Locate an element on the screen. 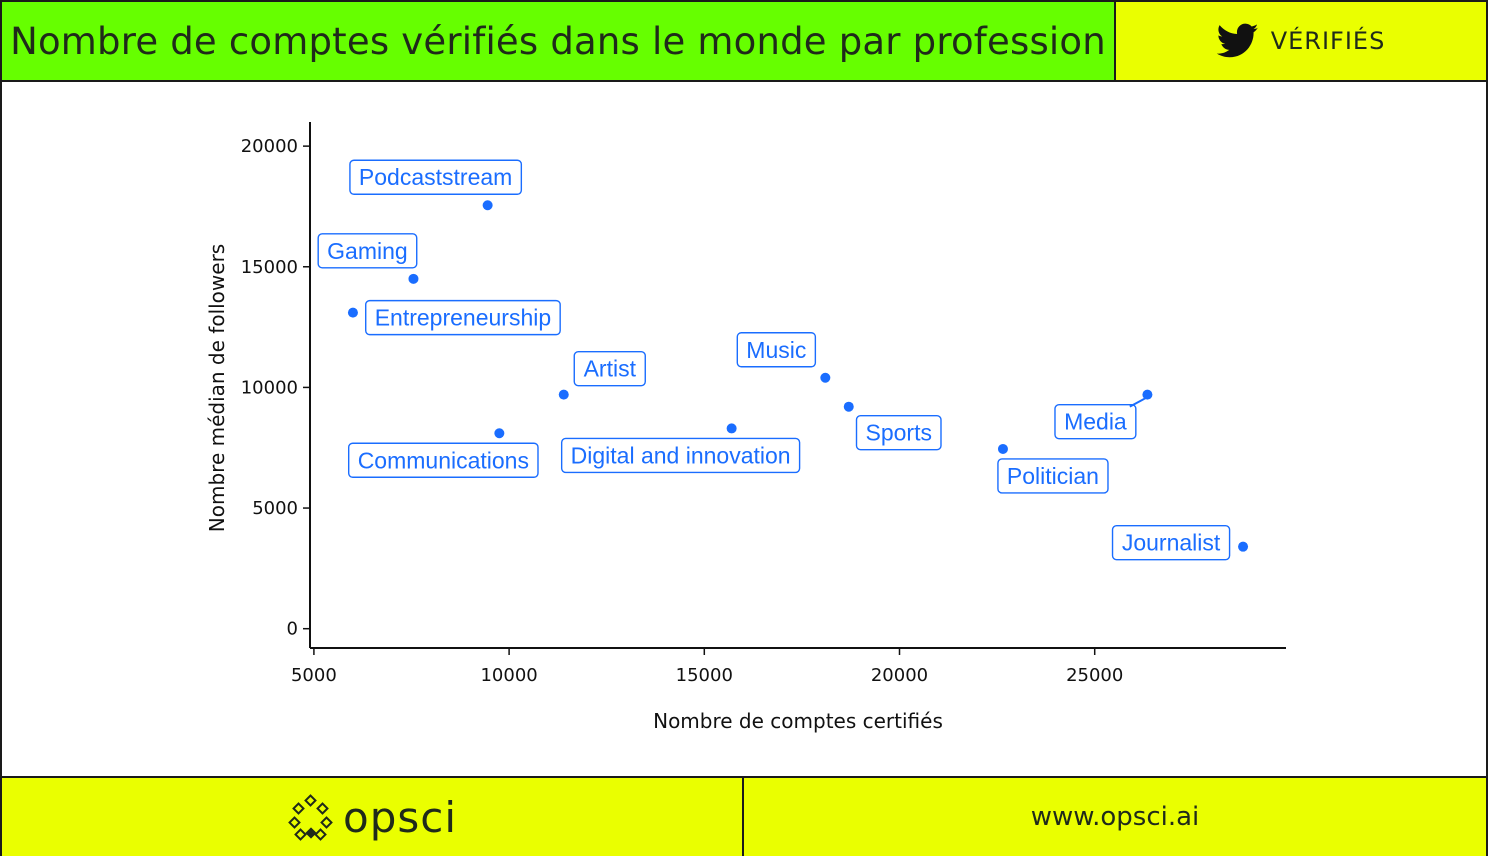  y-tick-label: 20000 is located at coordinates (269, 146).